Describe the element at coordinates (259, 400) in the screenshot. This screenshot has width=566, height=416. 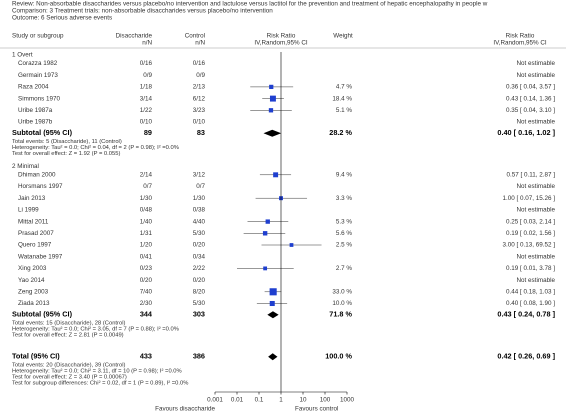
I see `x-tick-label: 0.1` at that location.